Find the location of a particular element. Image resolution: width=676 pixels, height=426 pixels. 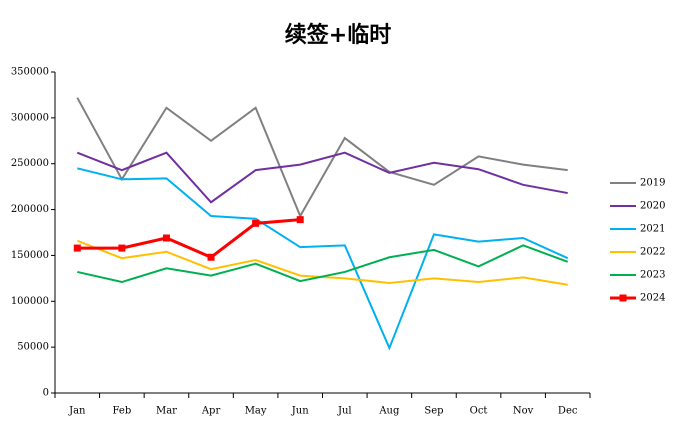

x-tick-label: Feb is located at coordinates (122, 411).